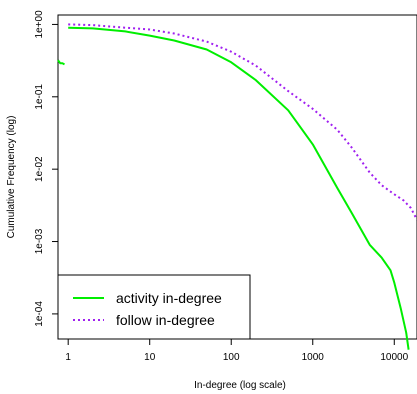  I want to click on x-axis: 1 10 100 1000 10000, so click(237, 350).